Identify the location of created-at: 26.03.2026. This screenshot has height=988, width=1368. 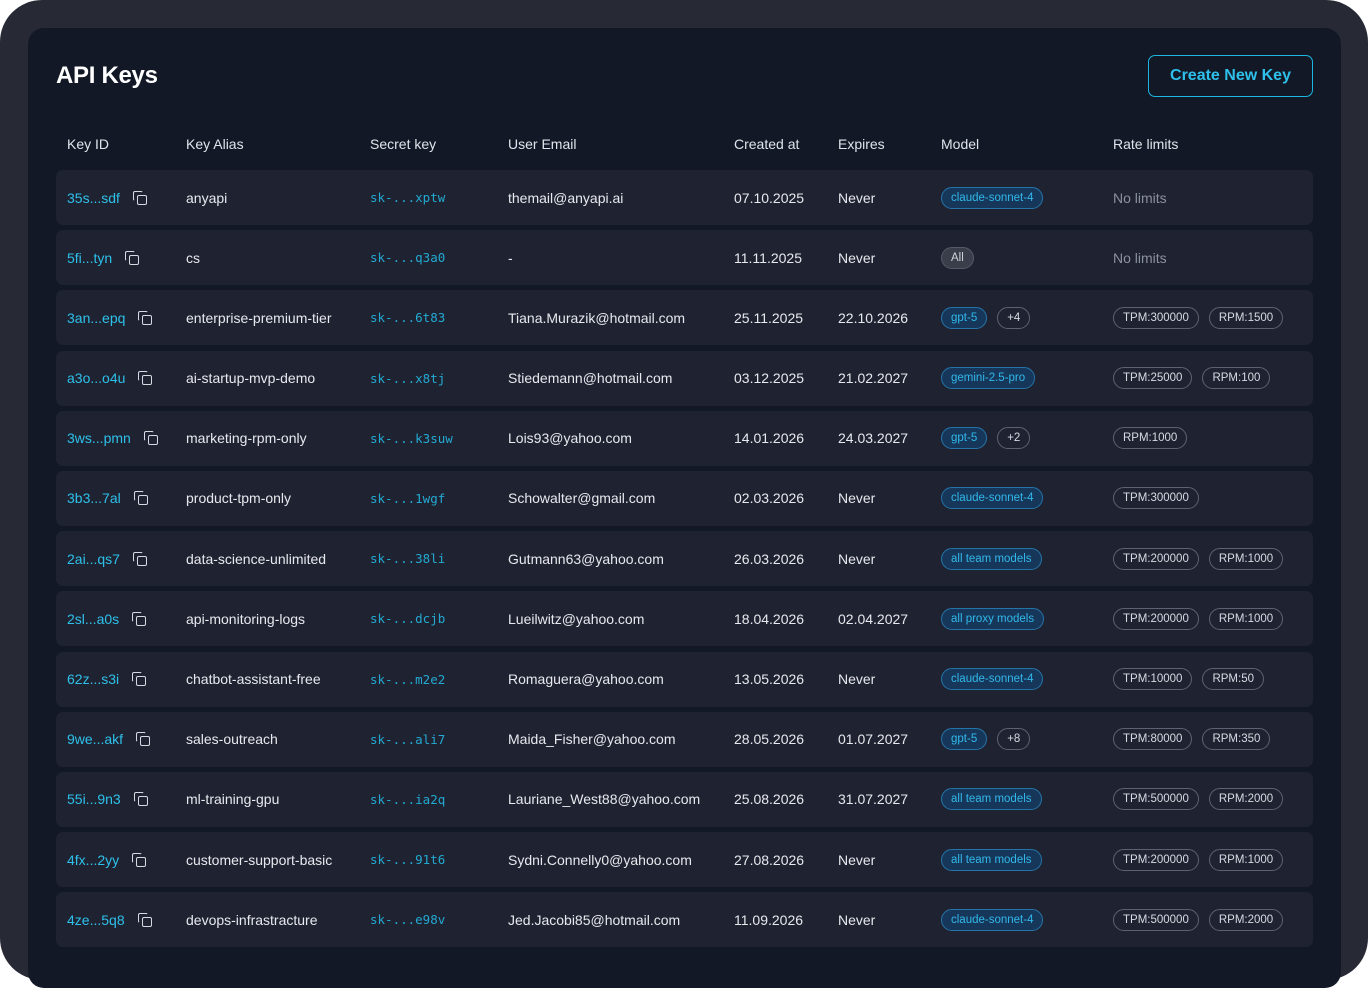
(769, 558).